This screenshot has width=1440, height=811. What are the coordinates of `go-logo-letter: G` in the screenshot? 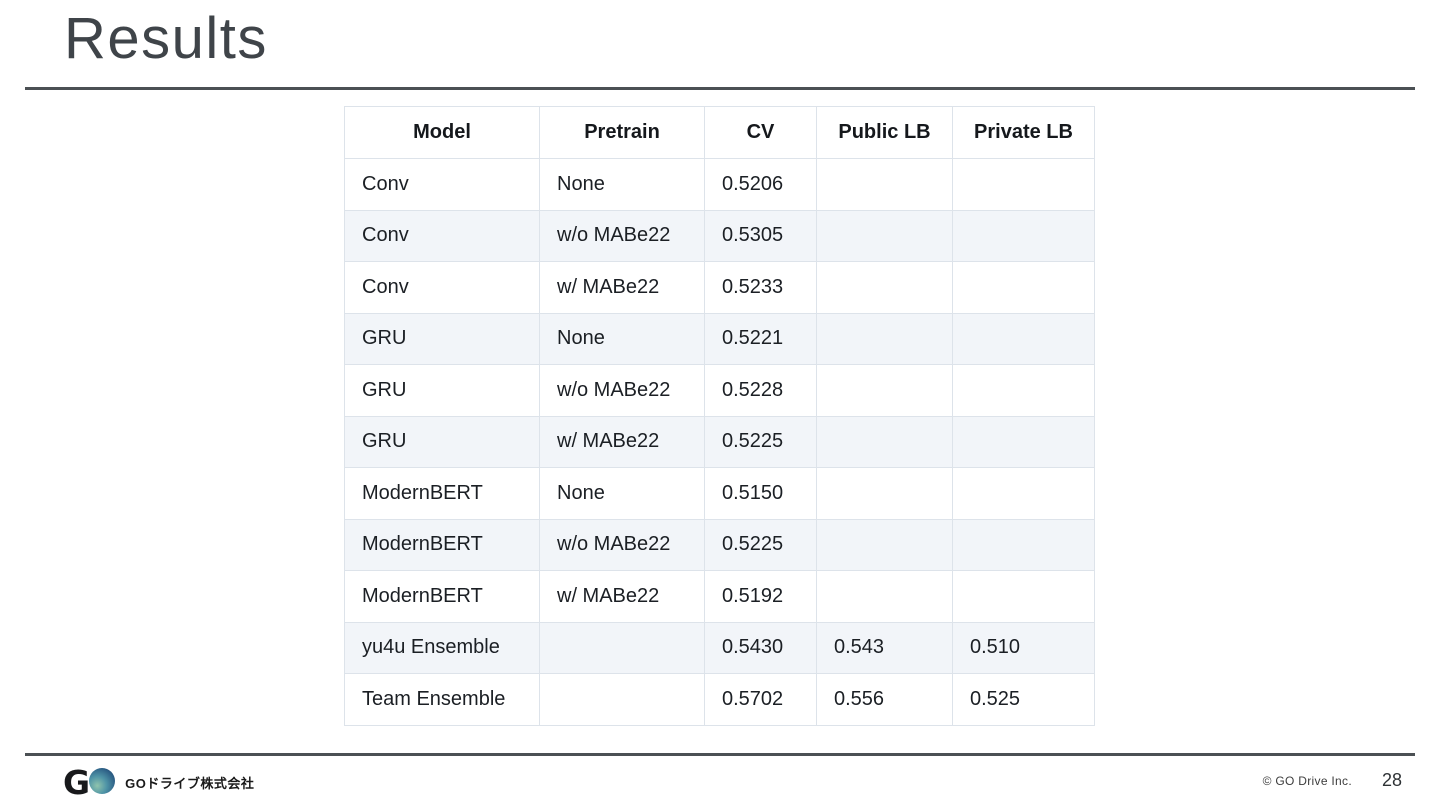 It's located at (76, 782).